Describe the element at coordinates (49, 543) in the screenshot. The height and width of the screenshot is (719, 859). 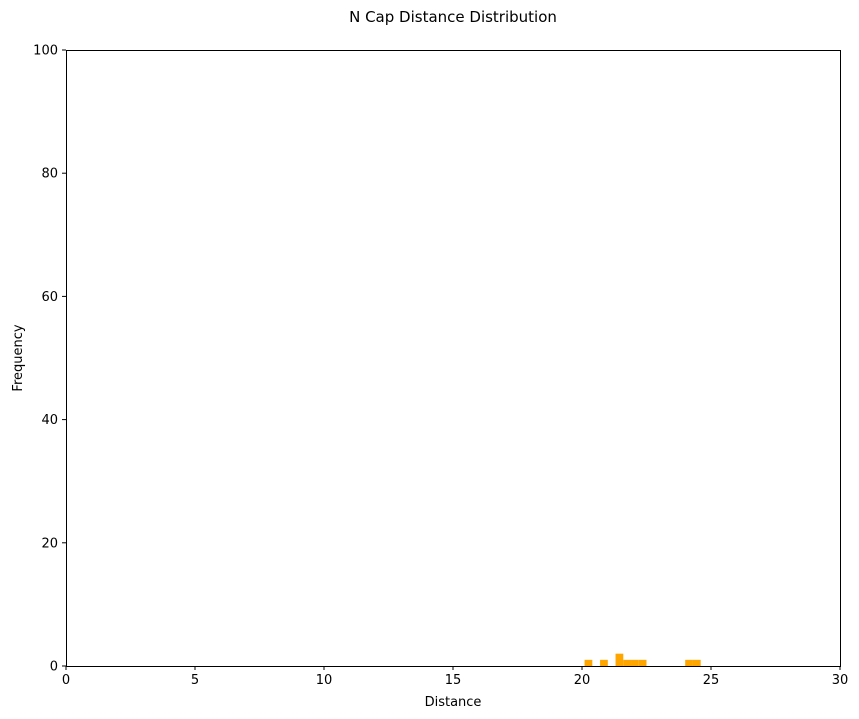
I see `y-tick-label: 20` at that location.